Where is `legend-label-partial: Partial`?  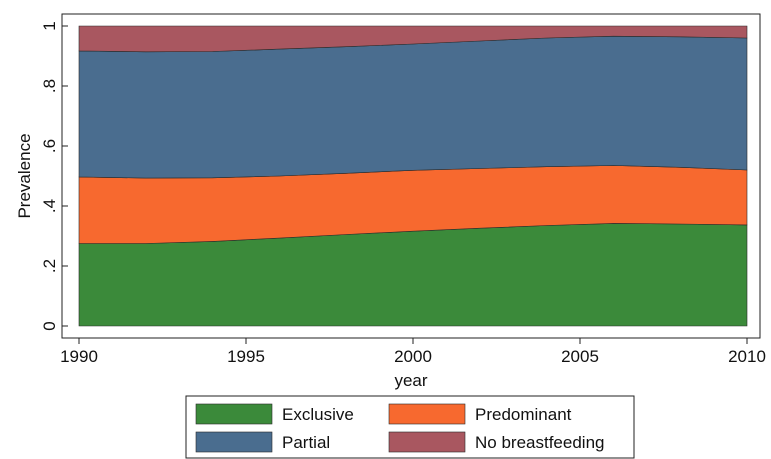
legend-label-partial: Partial is located at coordinates (306, 442).